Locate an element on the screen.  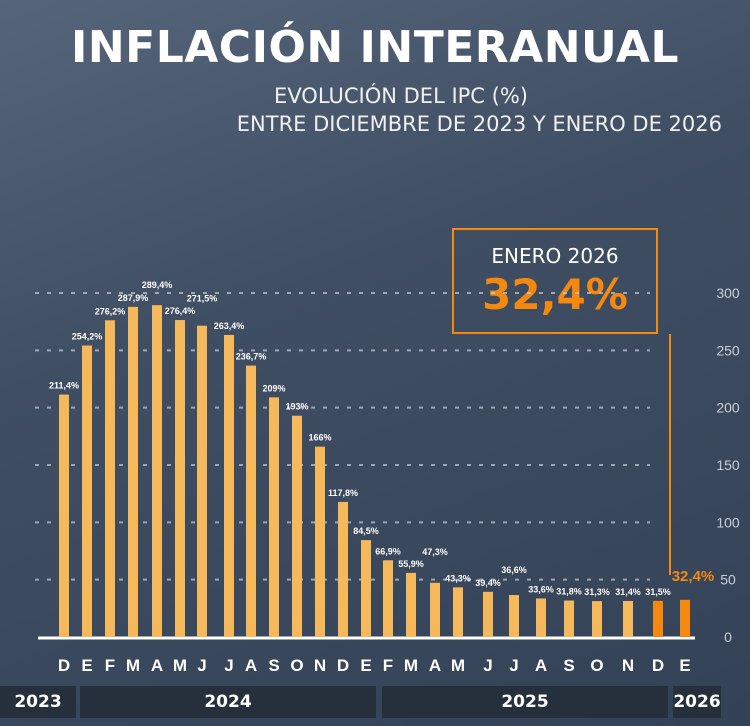
year-2025: 2025 is located at coordinates (525, 702).